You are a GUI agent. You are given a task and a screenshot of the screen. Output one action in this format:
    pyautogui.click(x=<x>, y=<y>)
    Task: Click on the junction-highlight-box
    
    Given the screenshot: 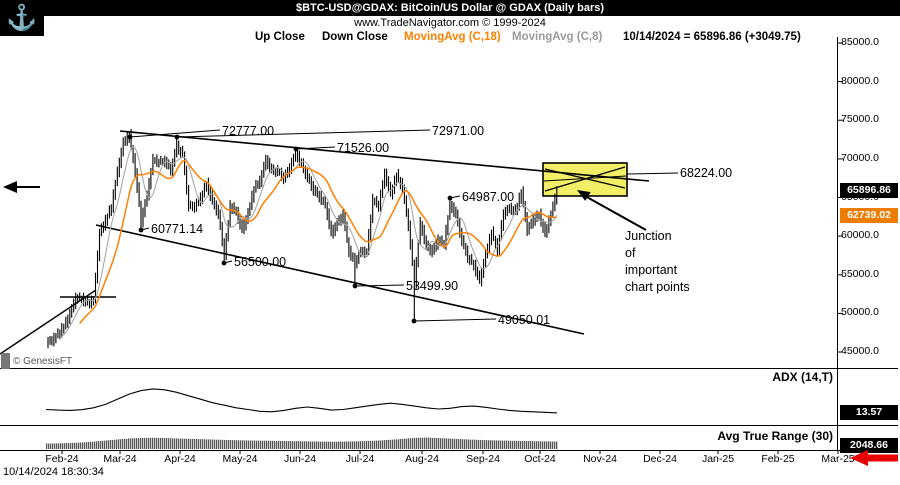 What is the action you would take?
    pyautogui.click(x=585, y=179)
    